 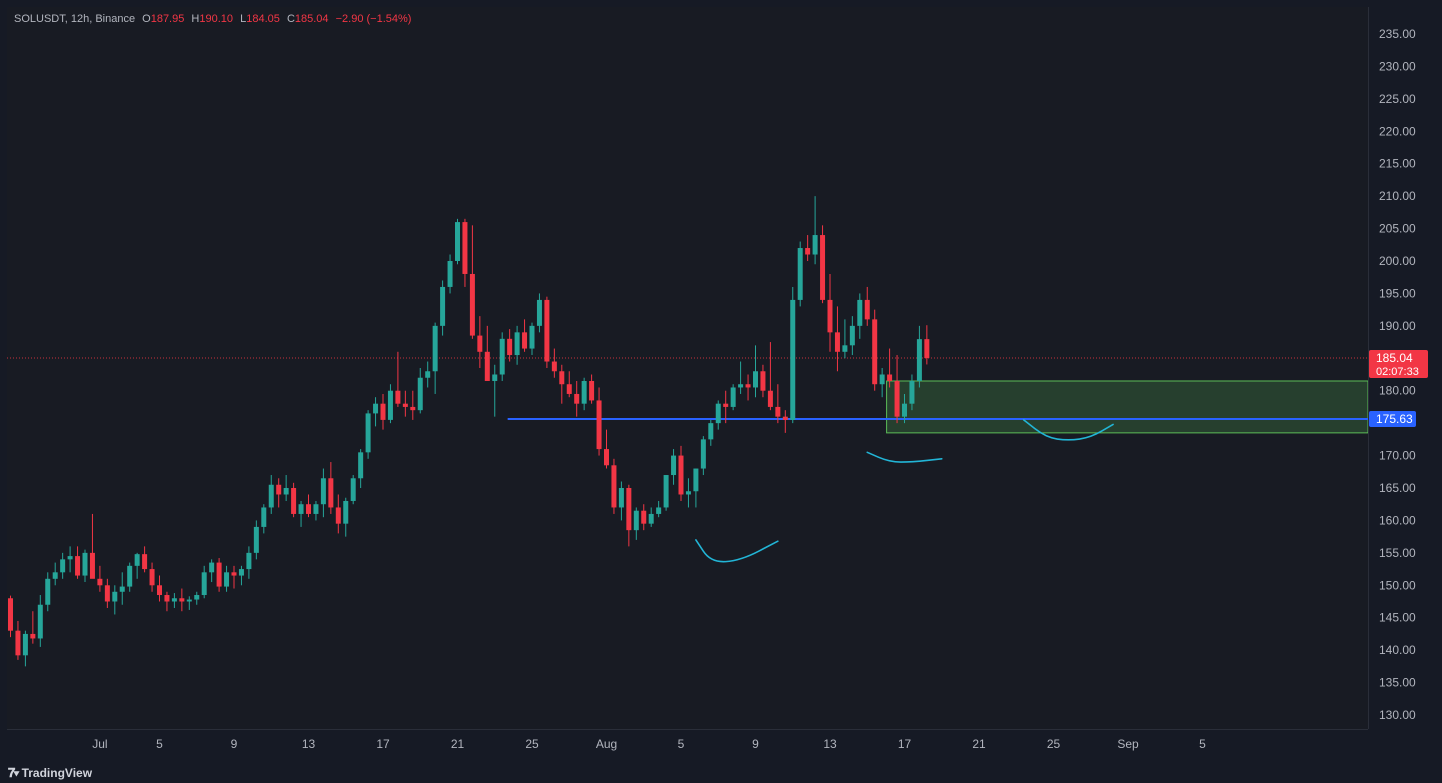 I want to click on tradingview-logo-icon: 𝟕▾, so click(x=13, y=772).